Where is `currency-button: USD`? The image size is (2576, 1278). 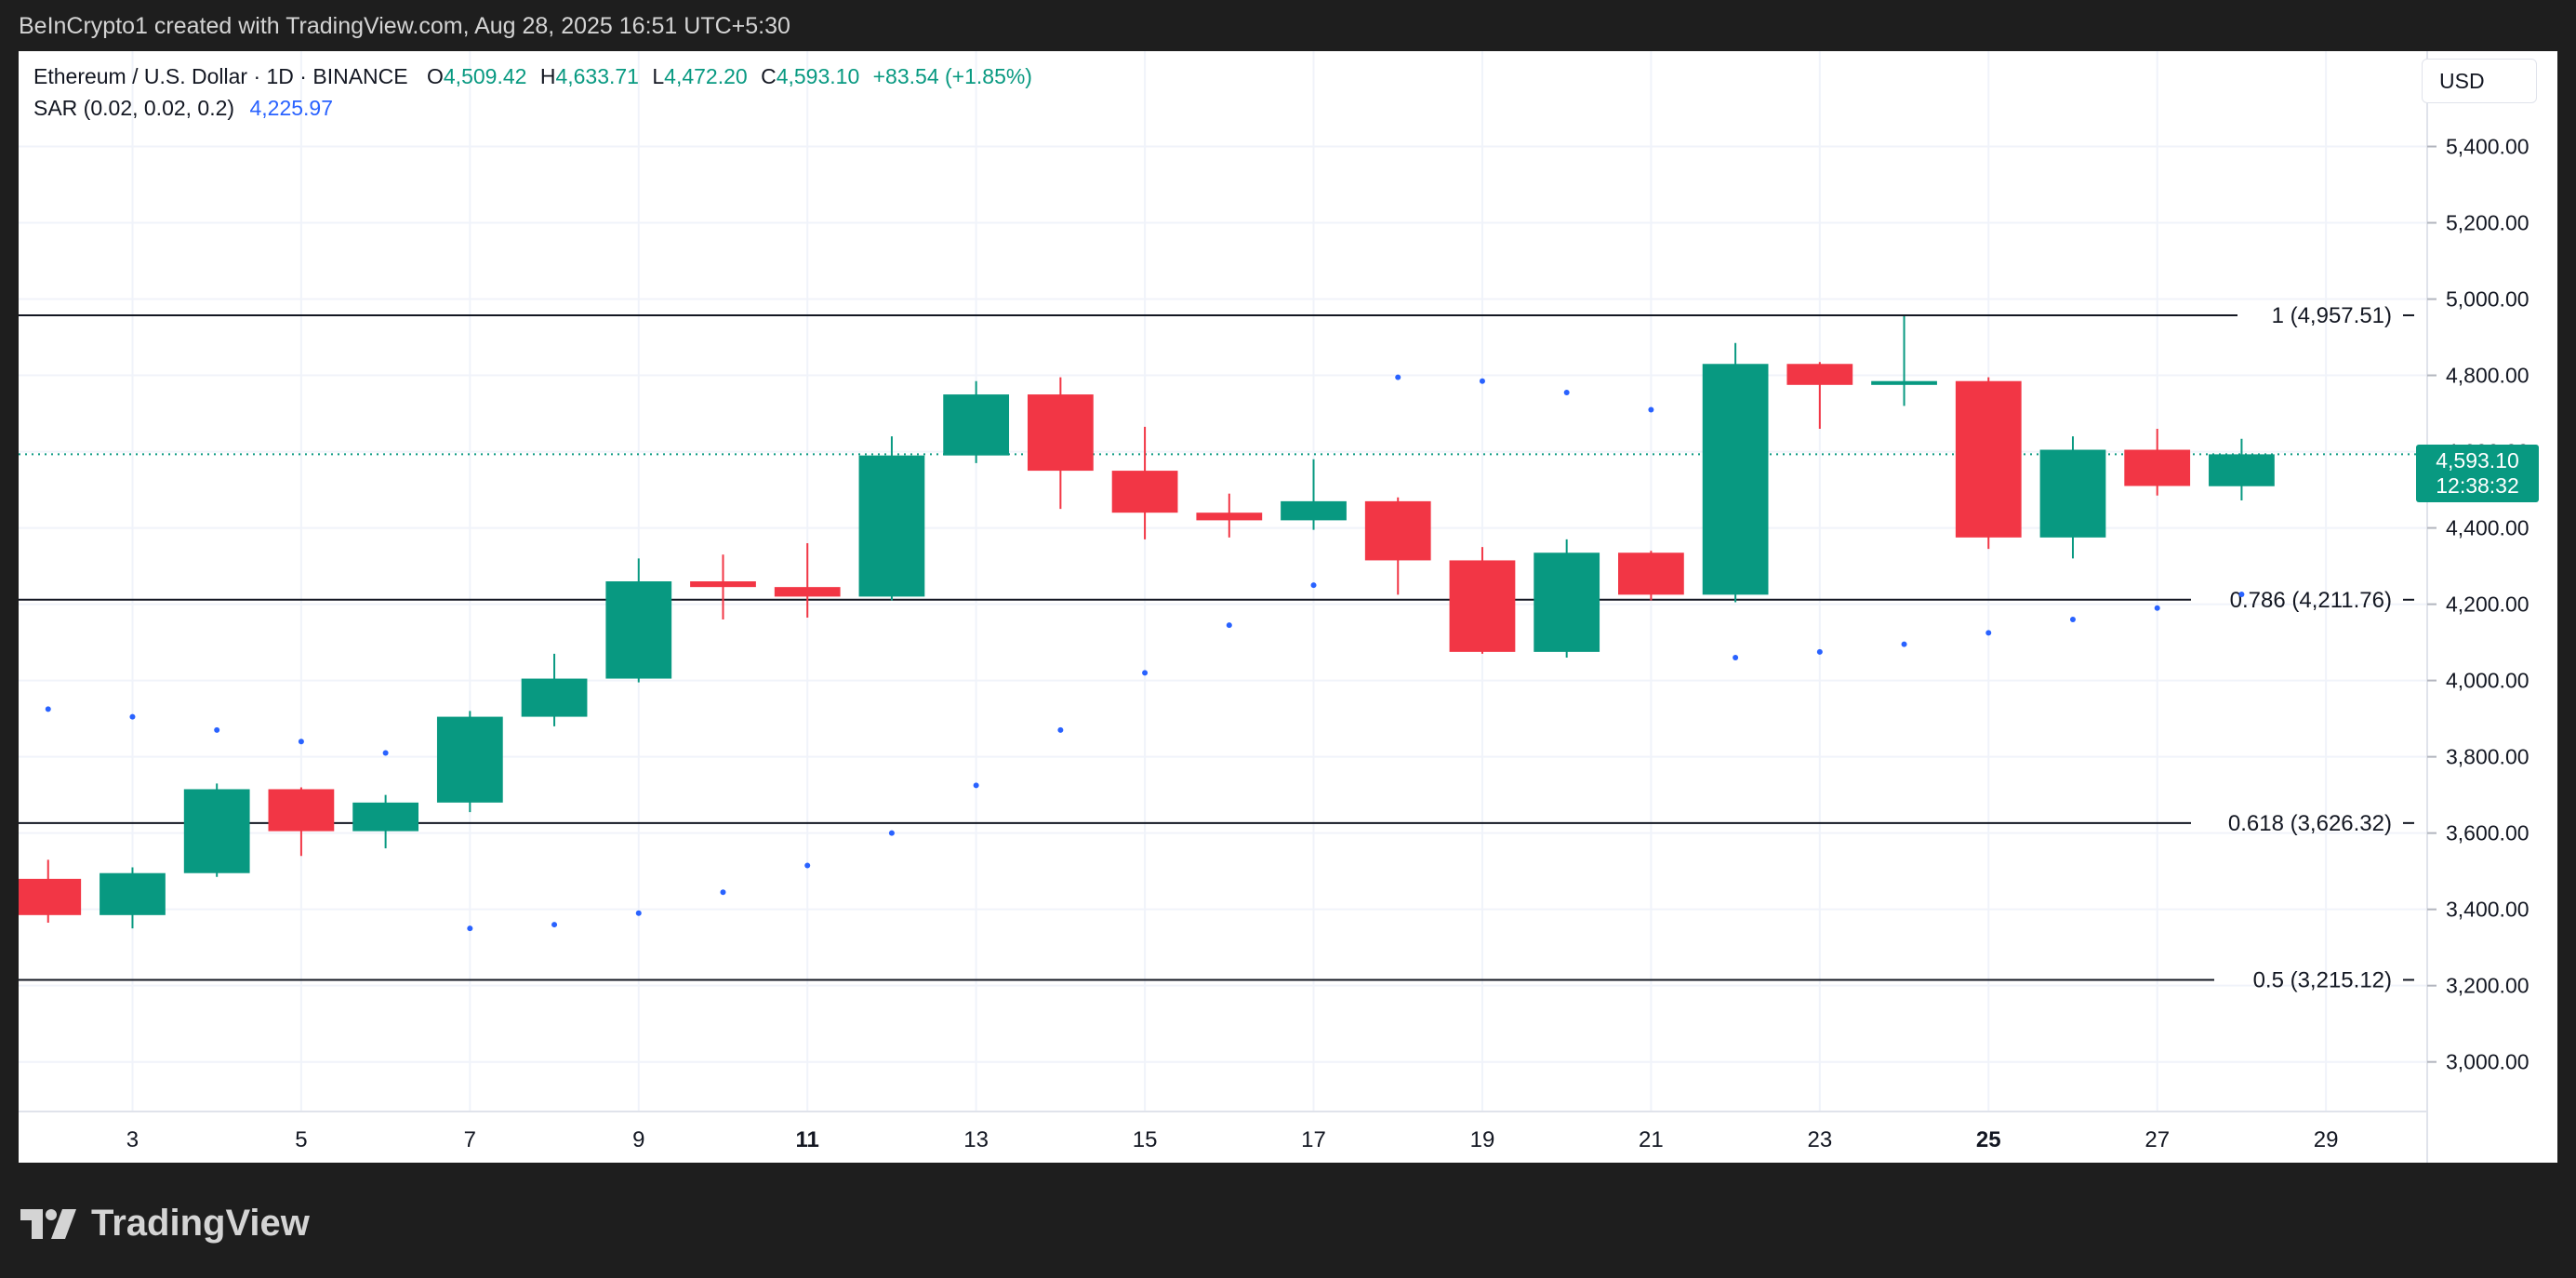 currency-button: USD is located at coordinates (2479, 81).